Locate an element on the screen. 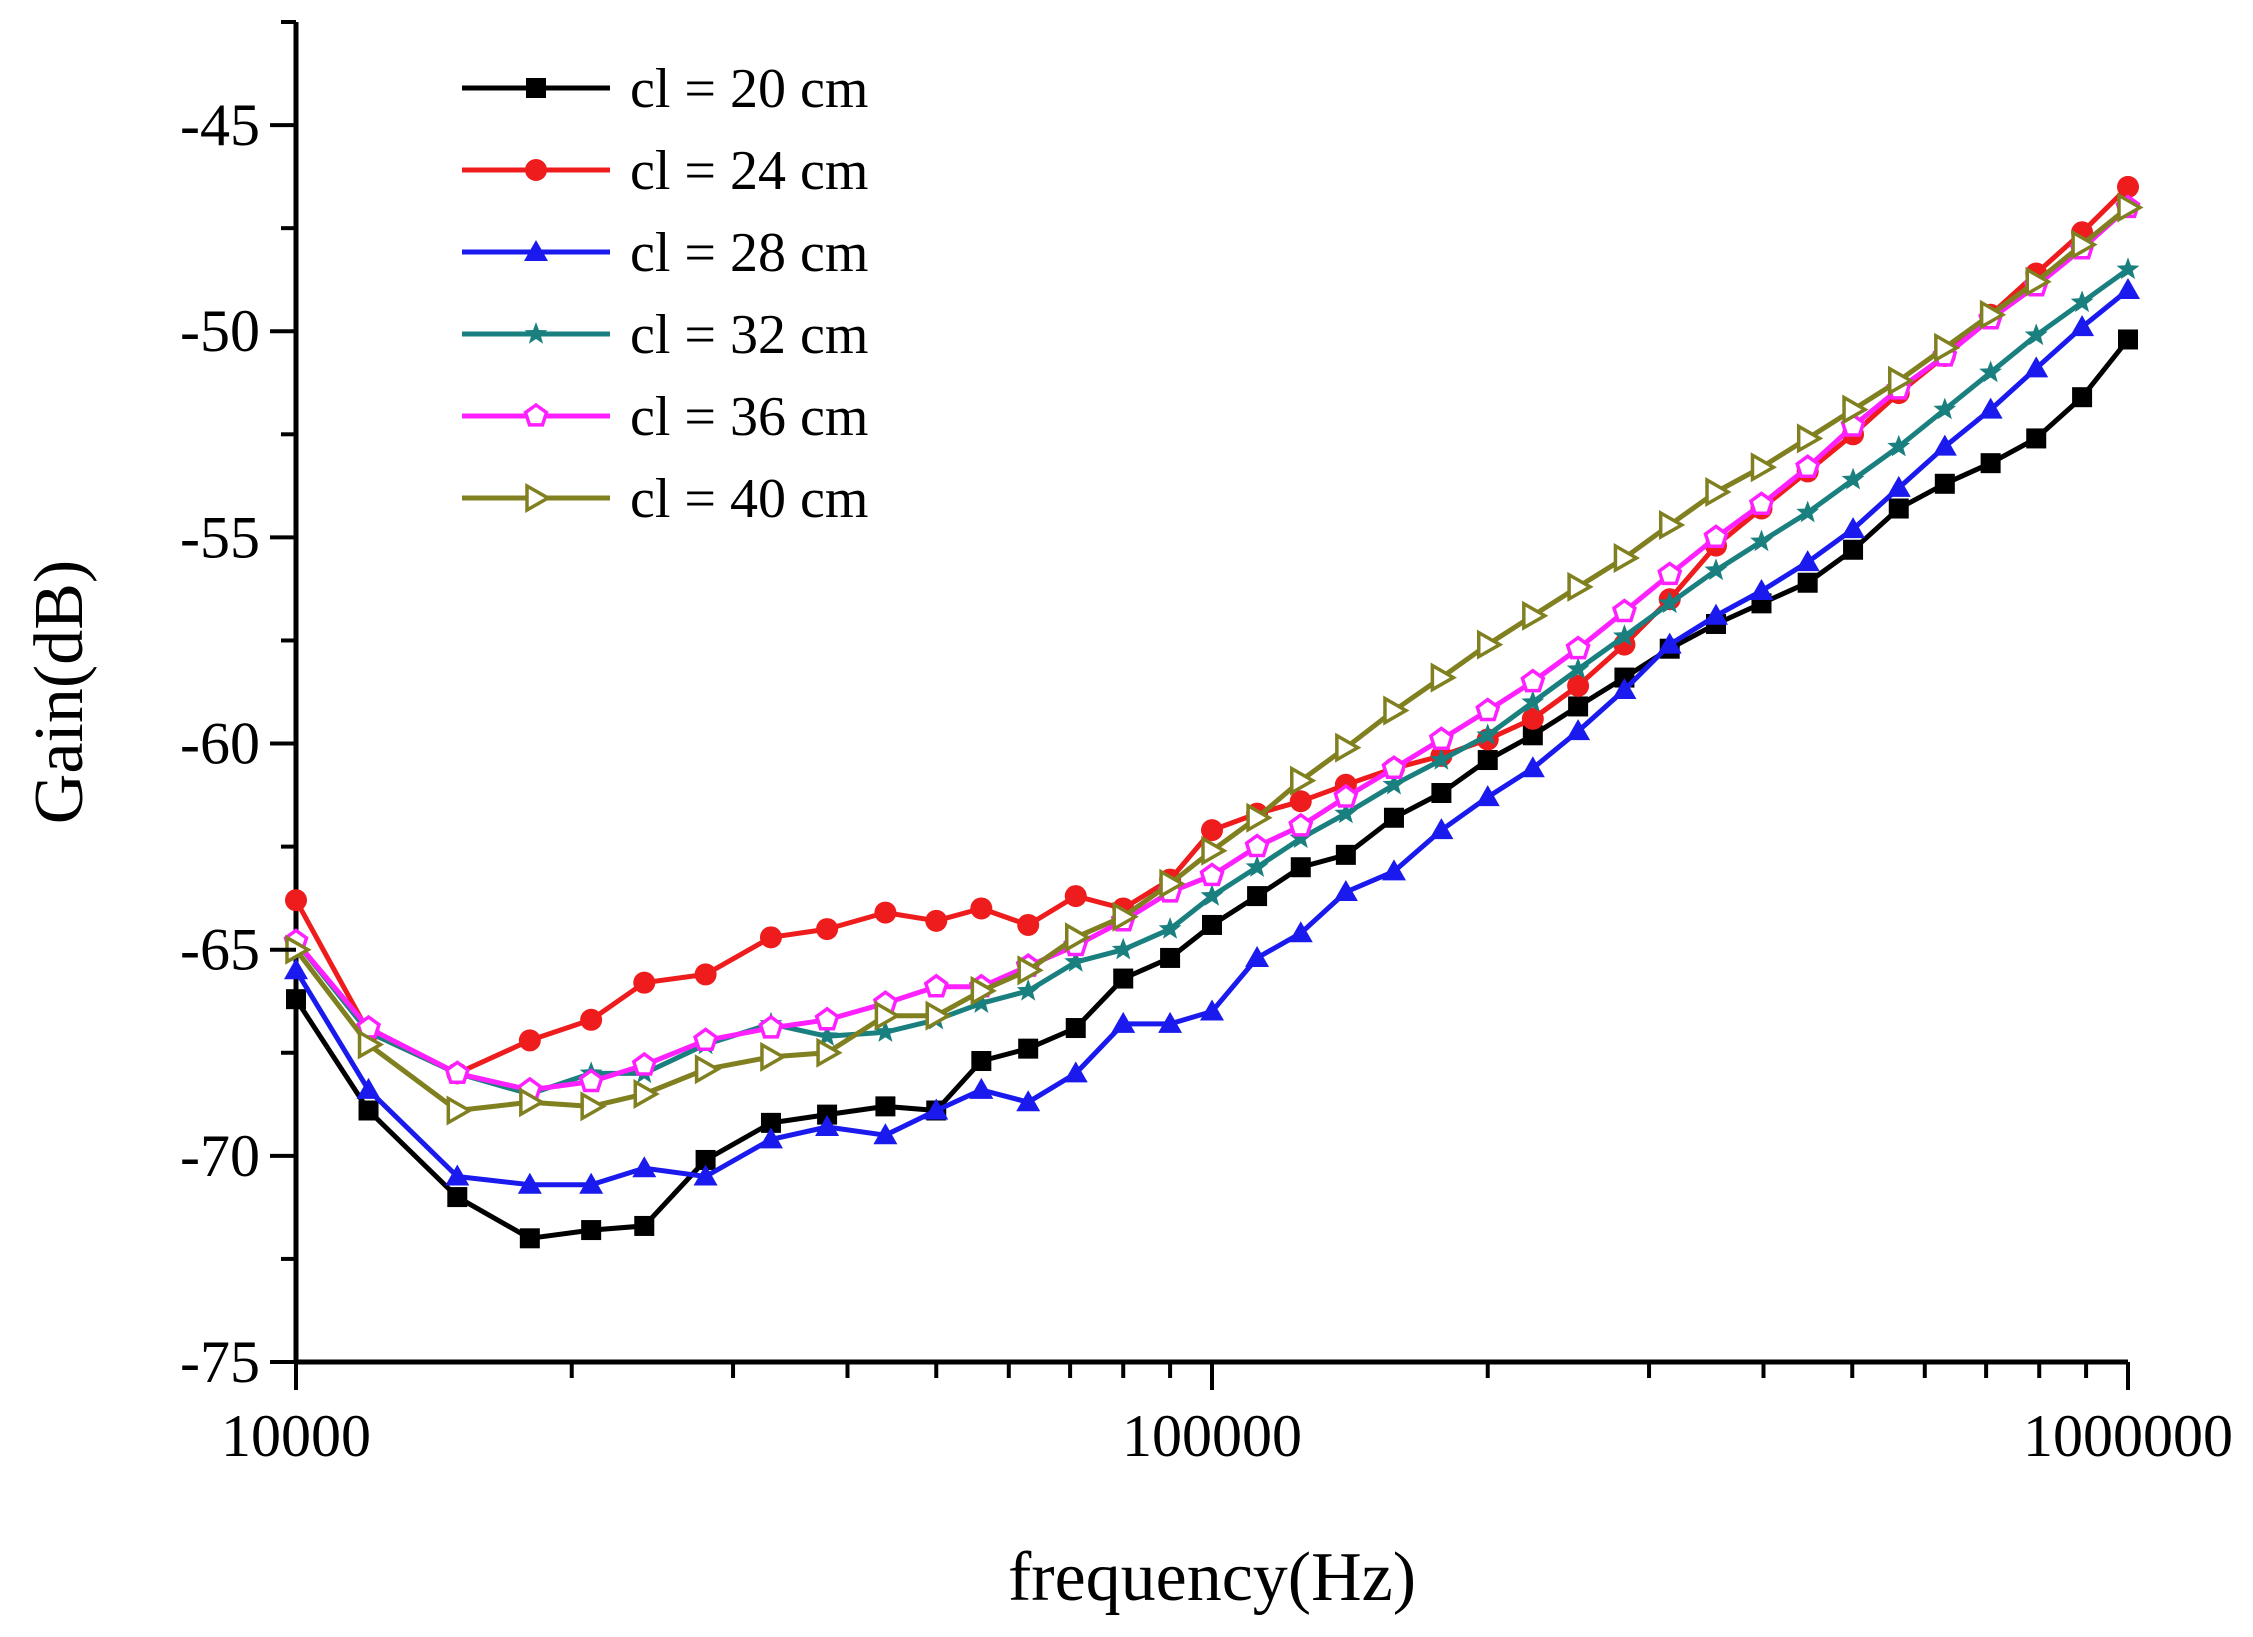  legend-item: cl = 32 cm is located at coordinates (665, 335).